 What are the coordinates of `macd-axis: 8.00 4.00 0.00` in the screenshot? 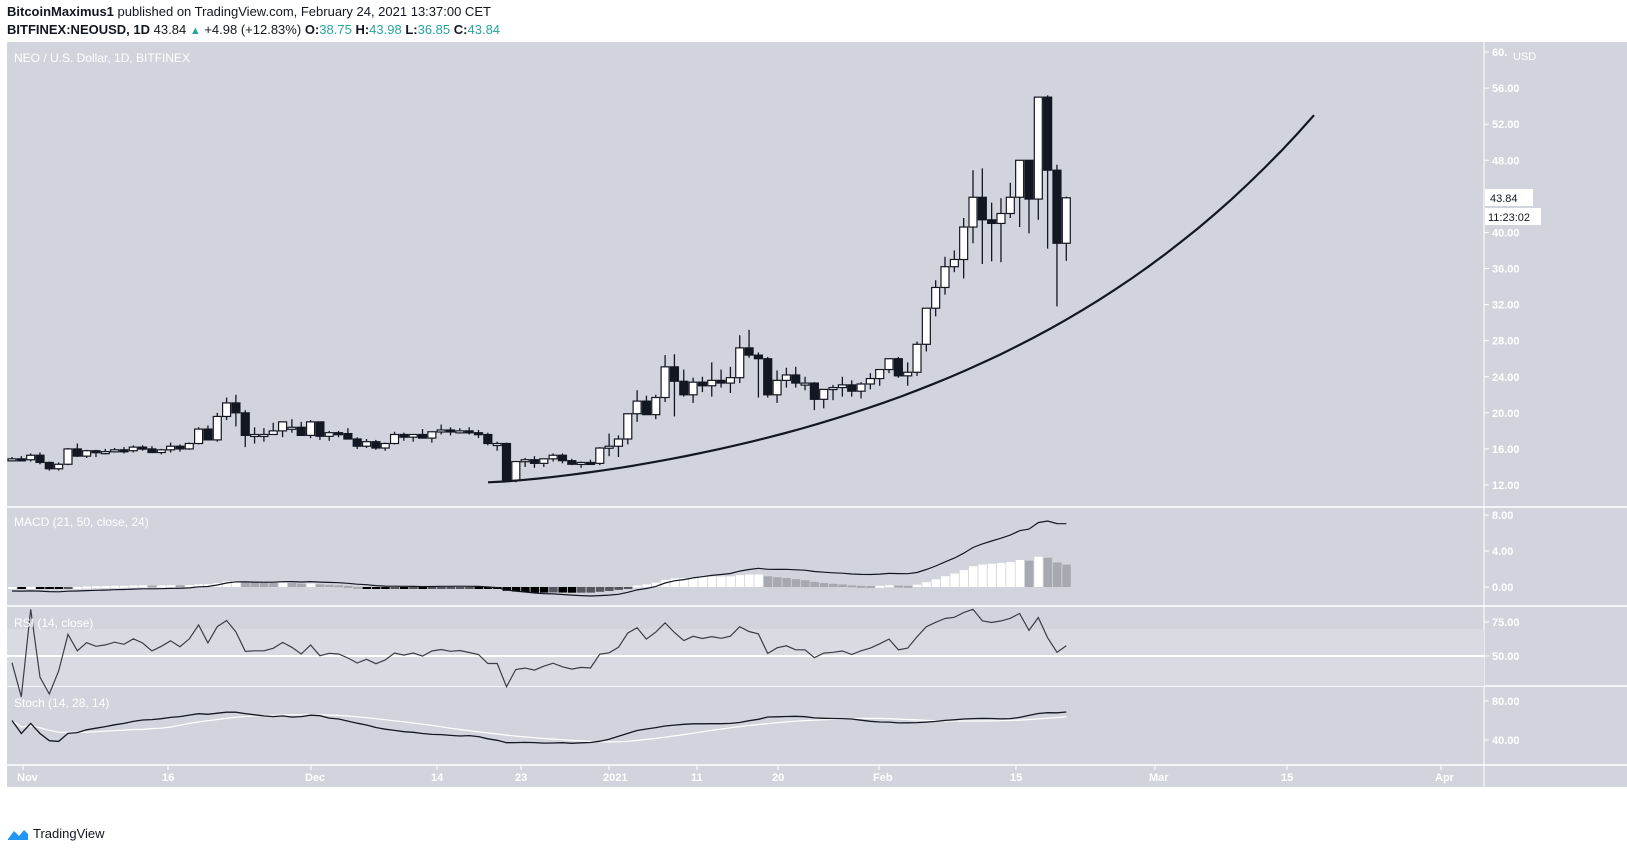 It's located at (1498, 552).